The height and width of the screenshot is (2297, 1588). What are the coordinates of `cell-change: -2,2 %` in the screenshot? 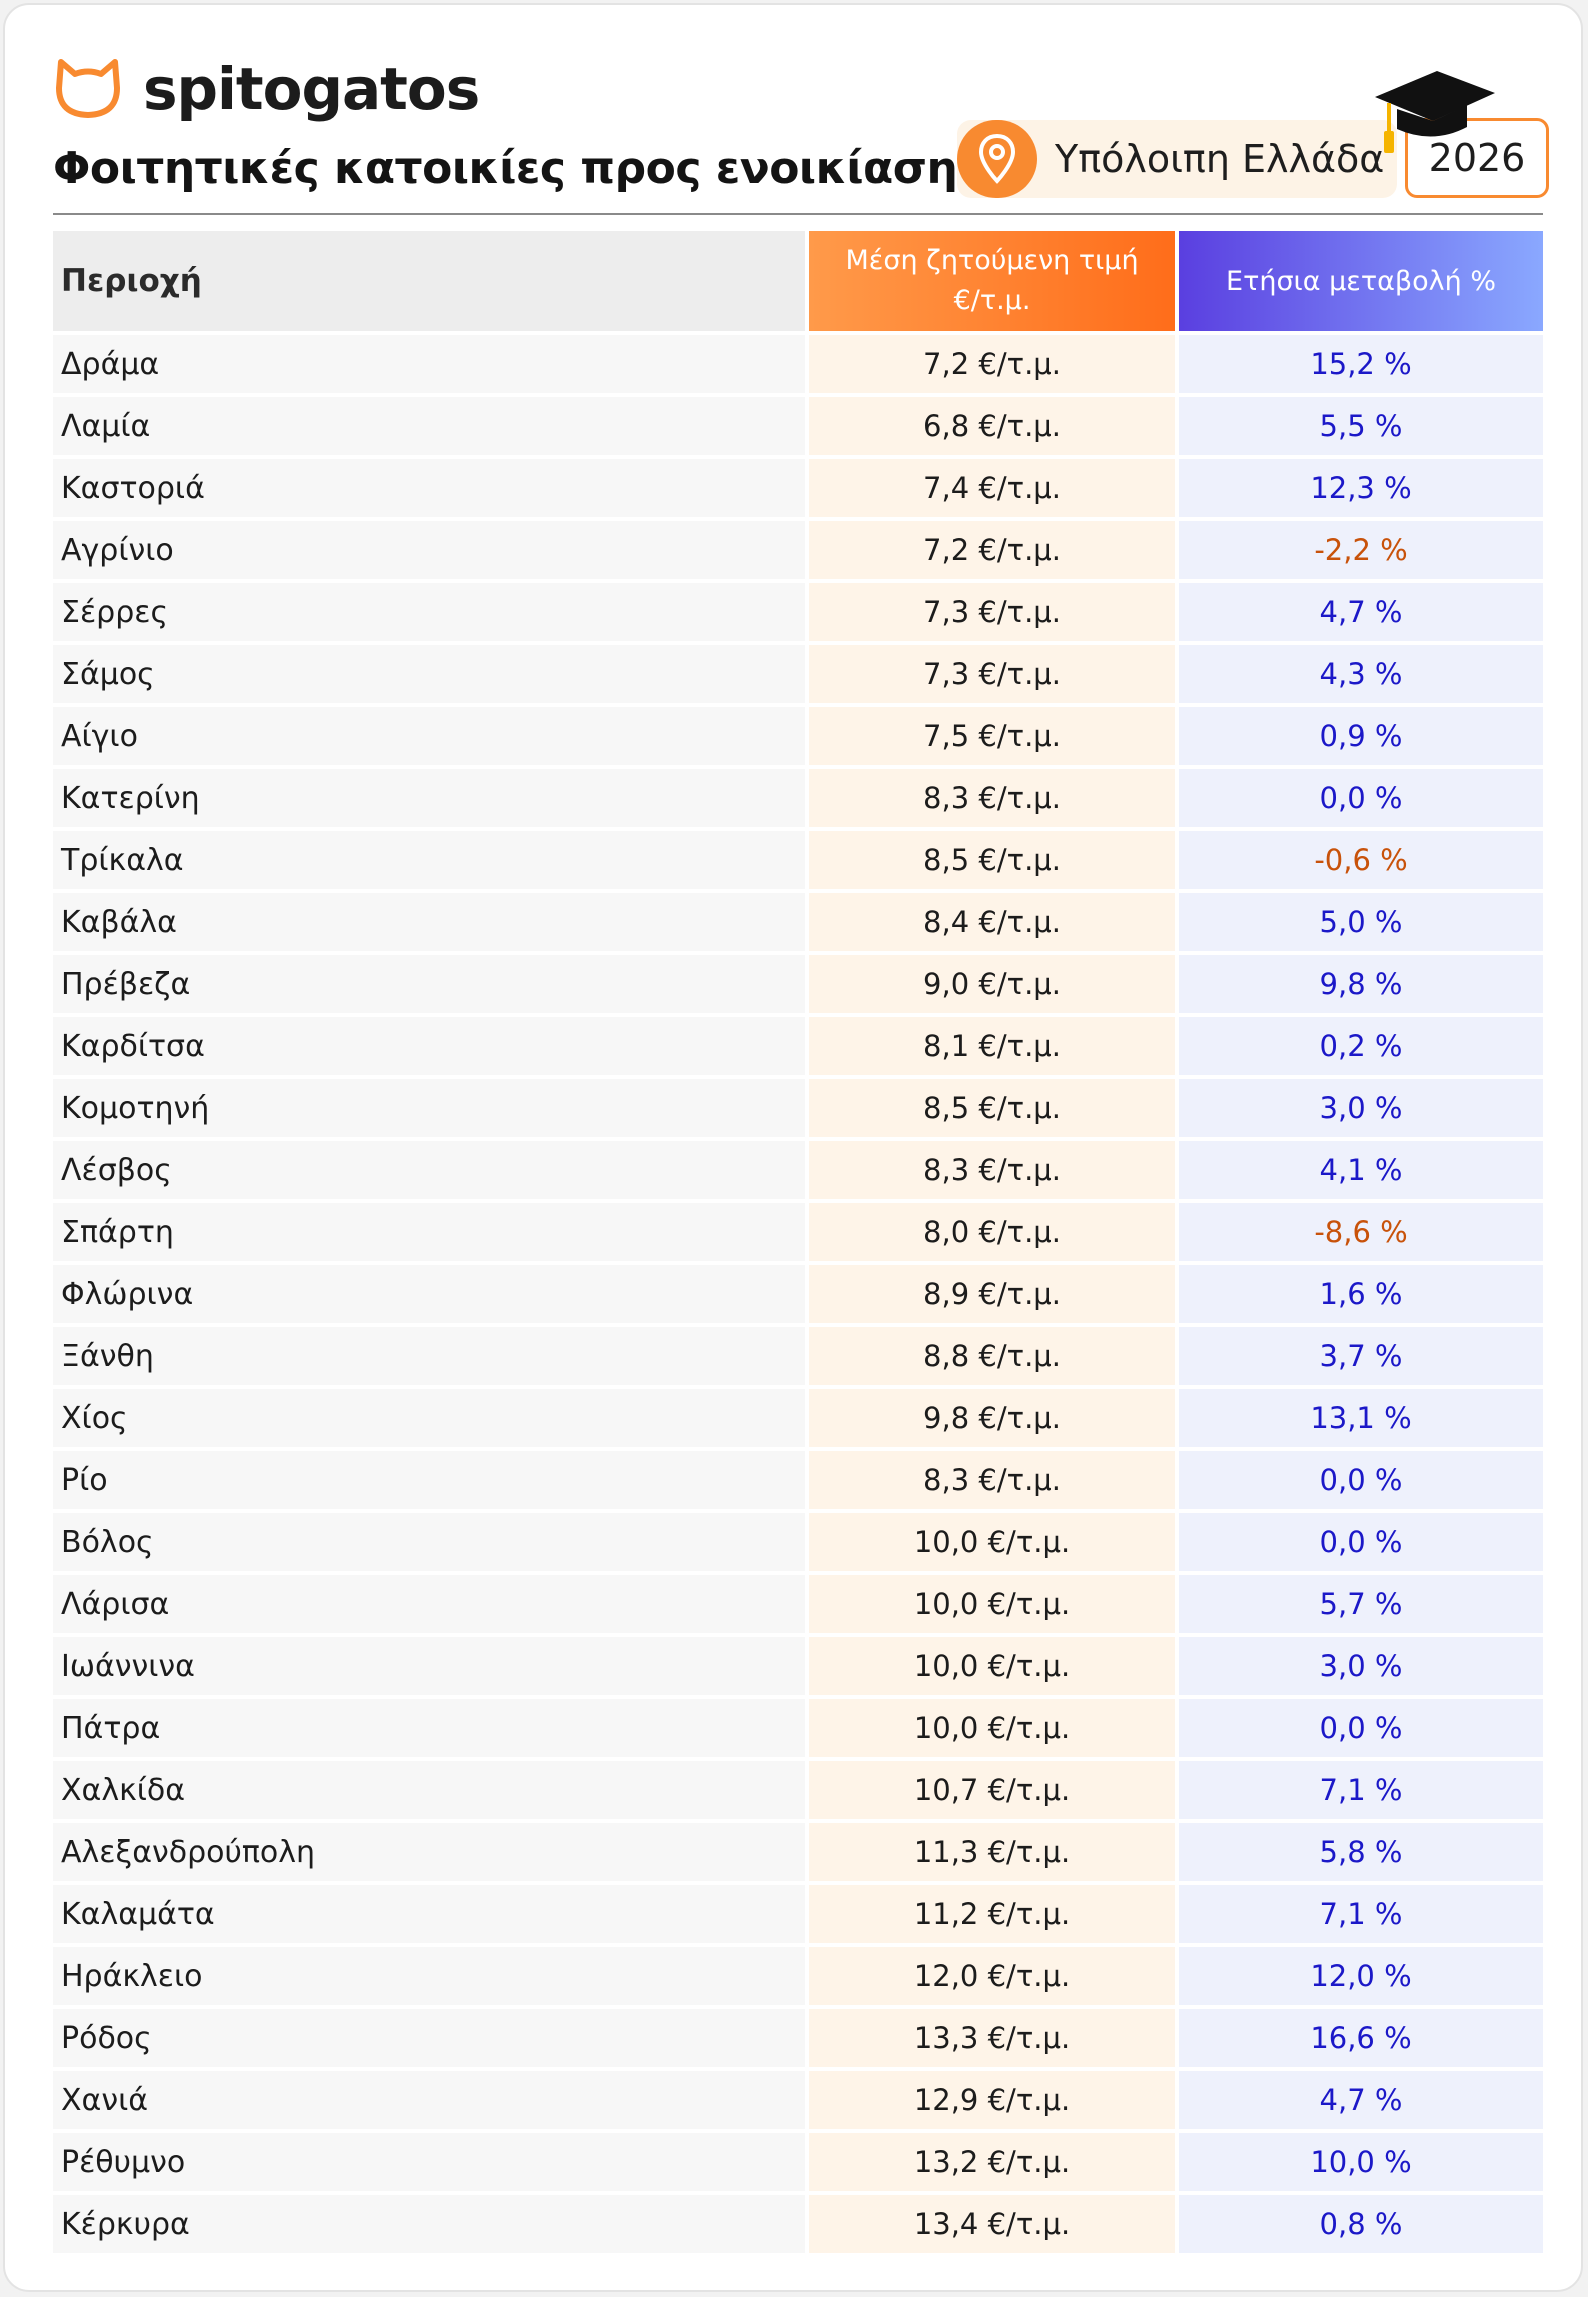 It's located at (1361, 550).